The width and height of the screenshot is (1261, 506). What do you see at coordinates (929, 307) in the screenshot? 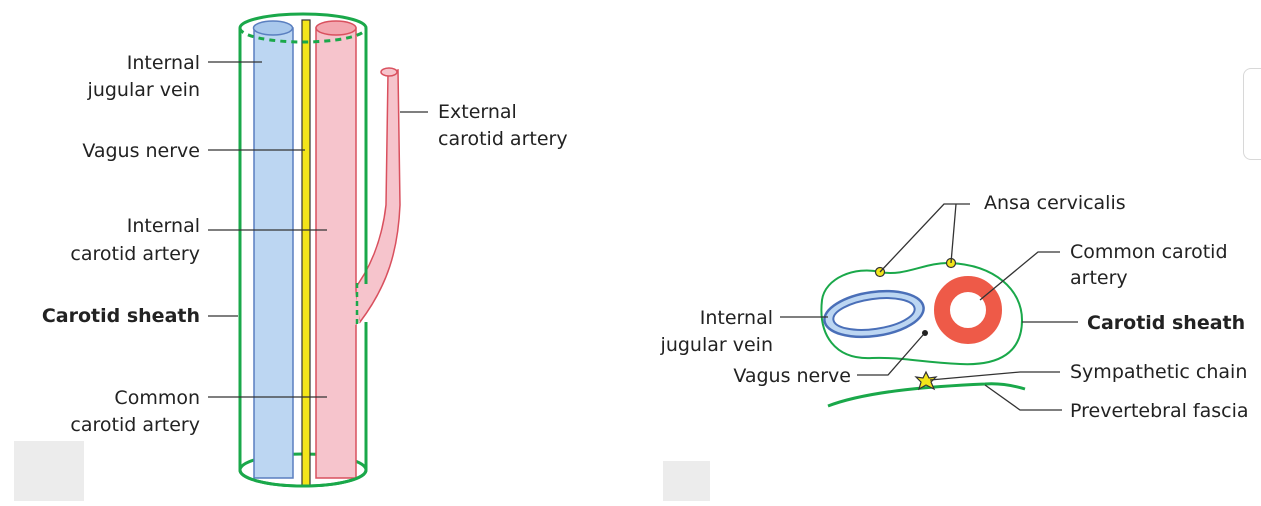
I see `right-leader-lines` at bounding box center [929, 307].